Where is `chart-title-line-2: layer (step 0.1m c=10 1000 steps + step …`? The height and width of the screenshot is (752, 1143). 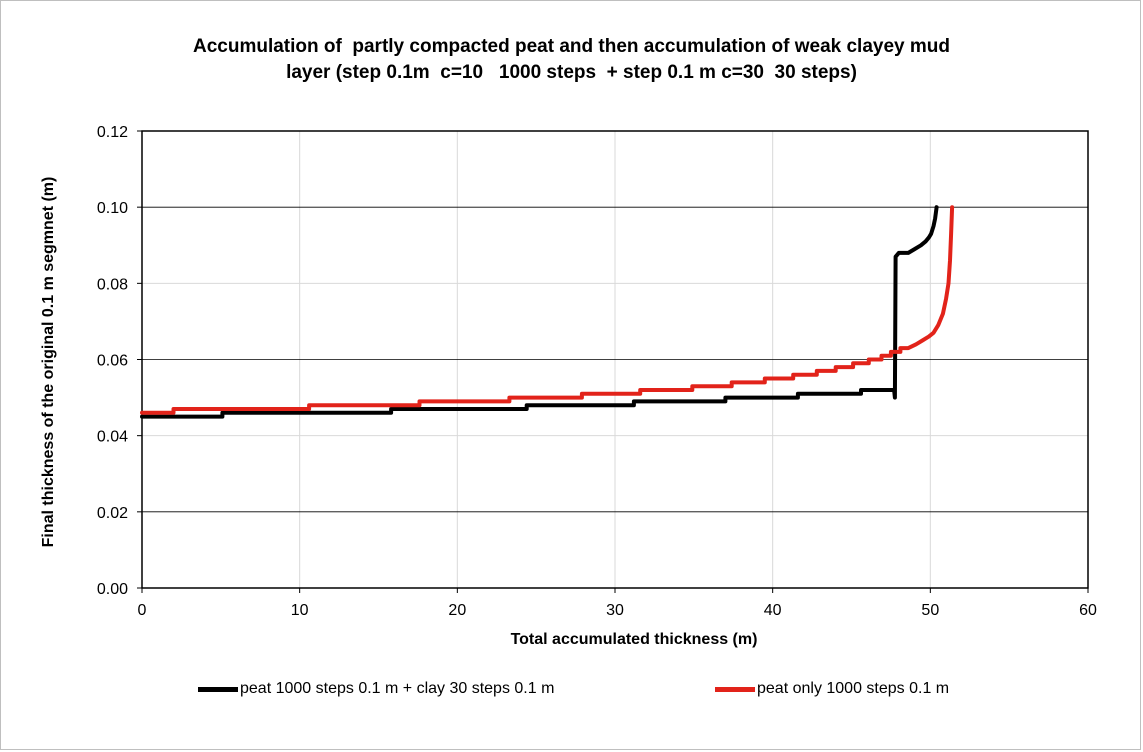
chart-title-line-2: layer (step 0.1m c=10 1000 steps + step … is located at coordinates (571, 72).